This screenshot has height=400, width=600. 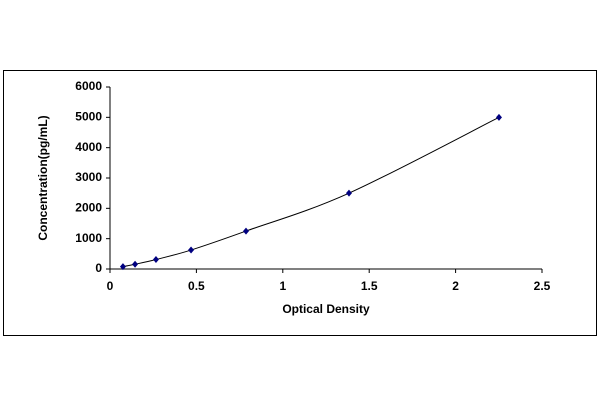 What do you see at coordinates (88, 238) in the screenshot?
I see `y-tick-label: 1000` at bounding box center [88, 238].